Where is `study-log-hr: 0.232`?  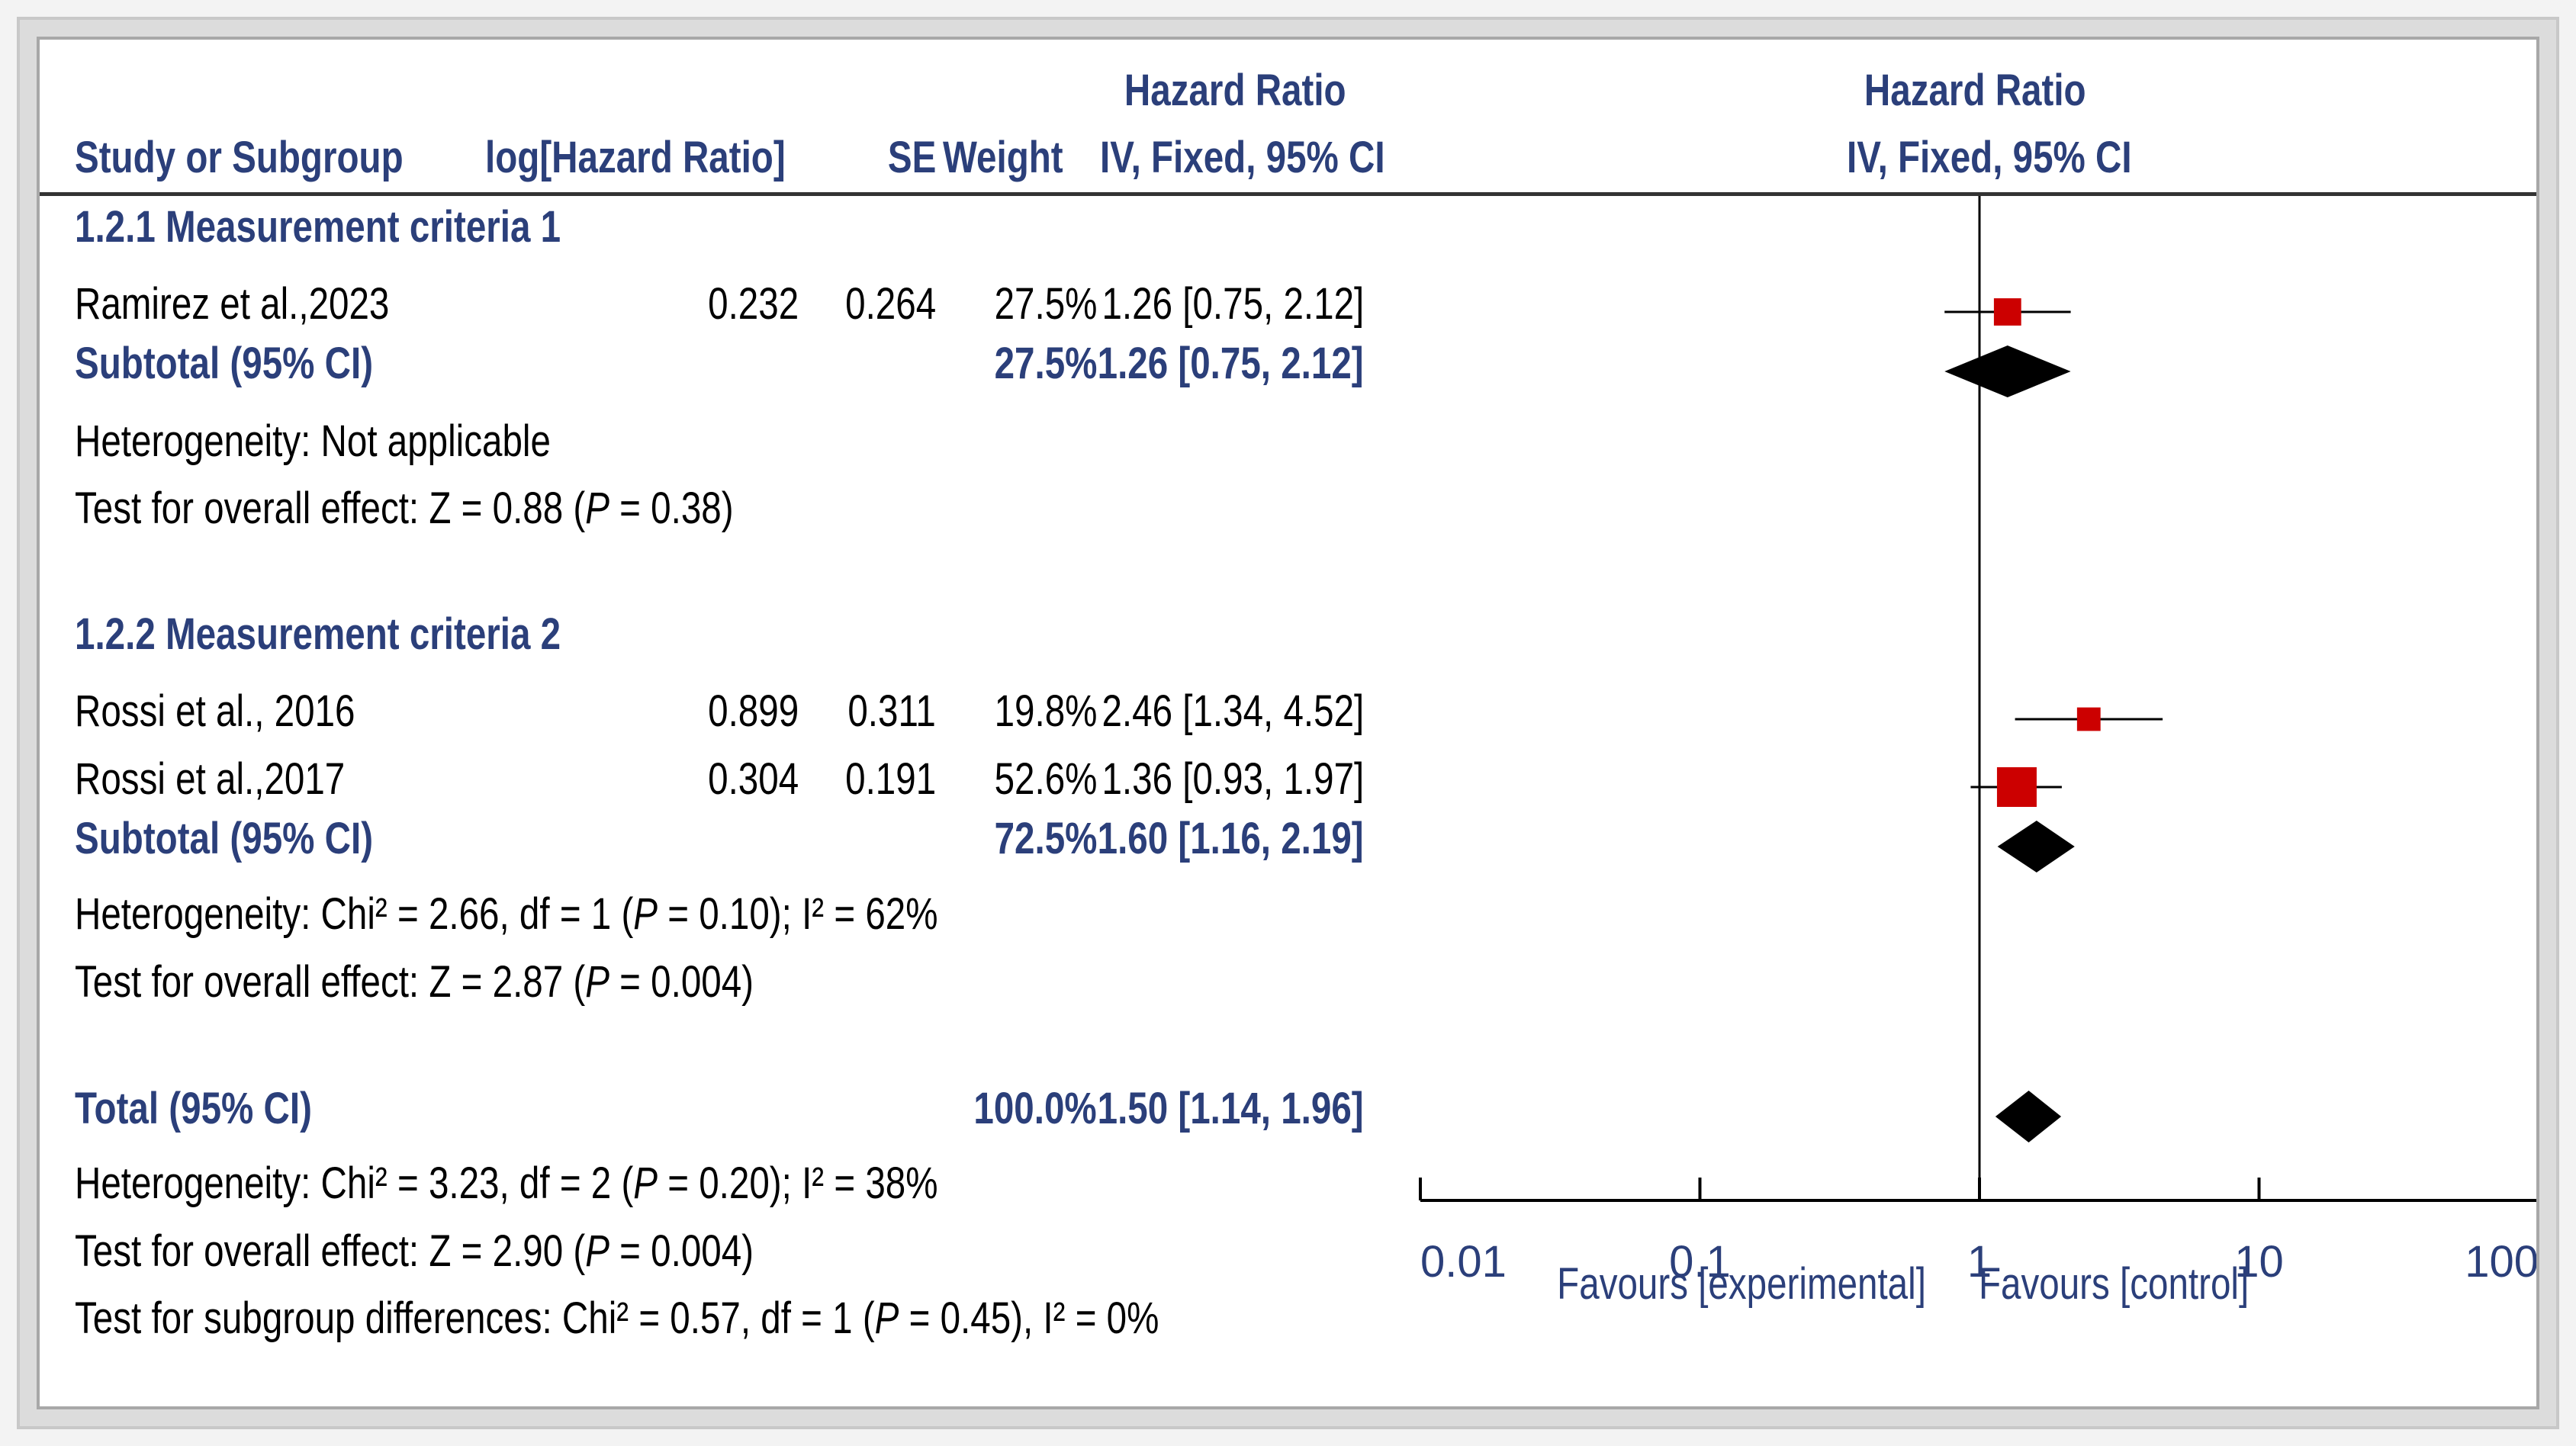
study-log-hr: 0.232 is located at coordinates (753, 304).